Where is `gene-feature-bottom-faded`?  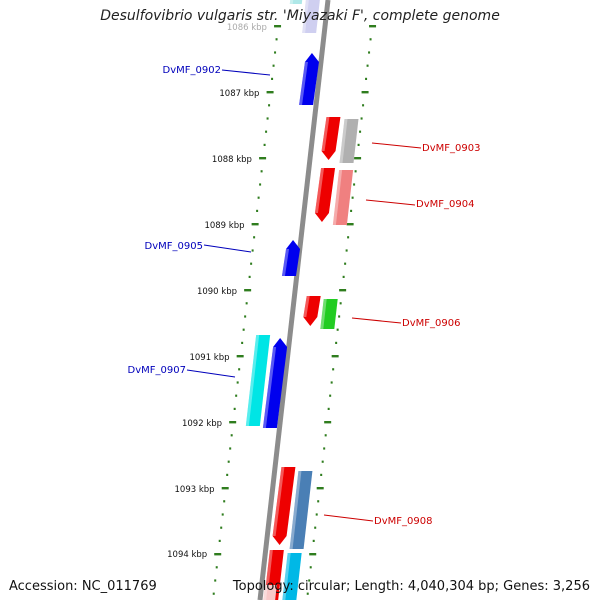 gene-feature-bottom-faded is located at coordinates (270, 592).